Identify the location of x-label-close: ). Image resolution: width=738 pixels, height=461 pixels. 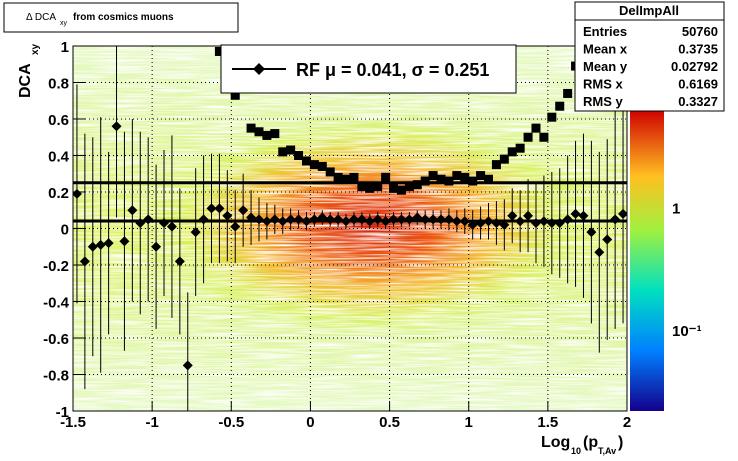
(620, 442).